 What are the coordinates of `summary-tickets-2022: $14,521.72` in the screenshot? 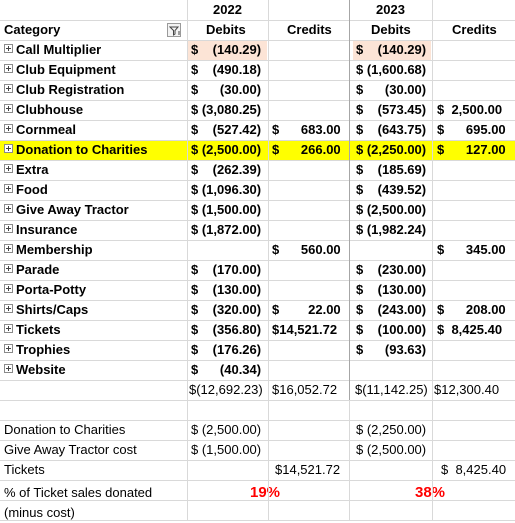 It's located at (308, 469).